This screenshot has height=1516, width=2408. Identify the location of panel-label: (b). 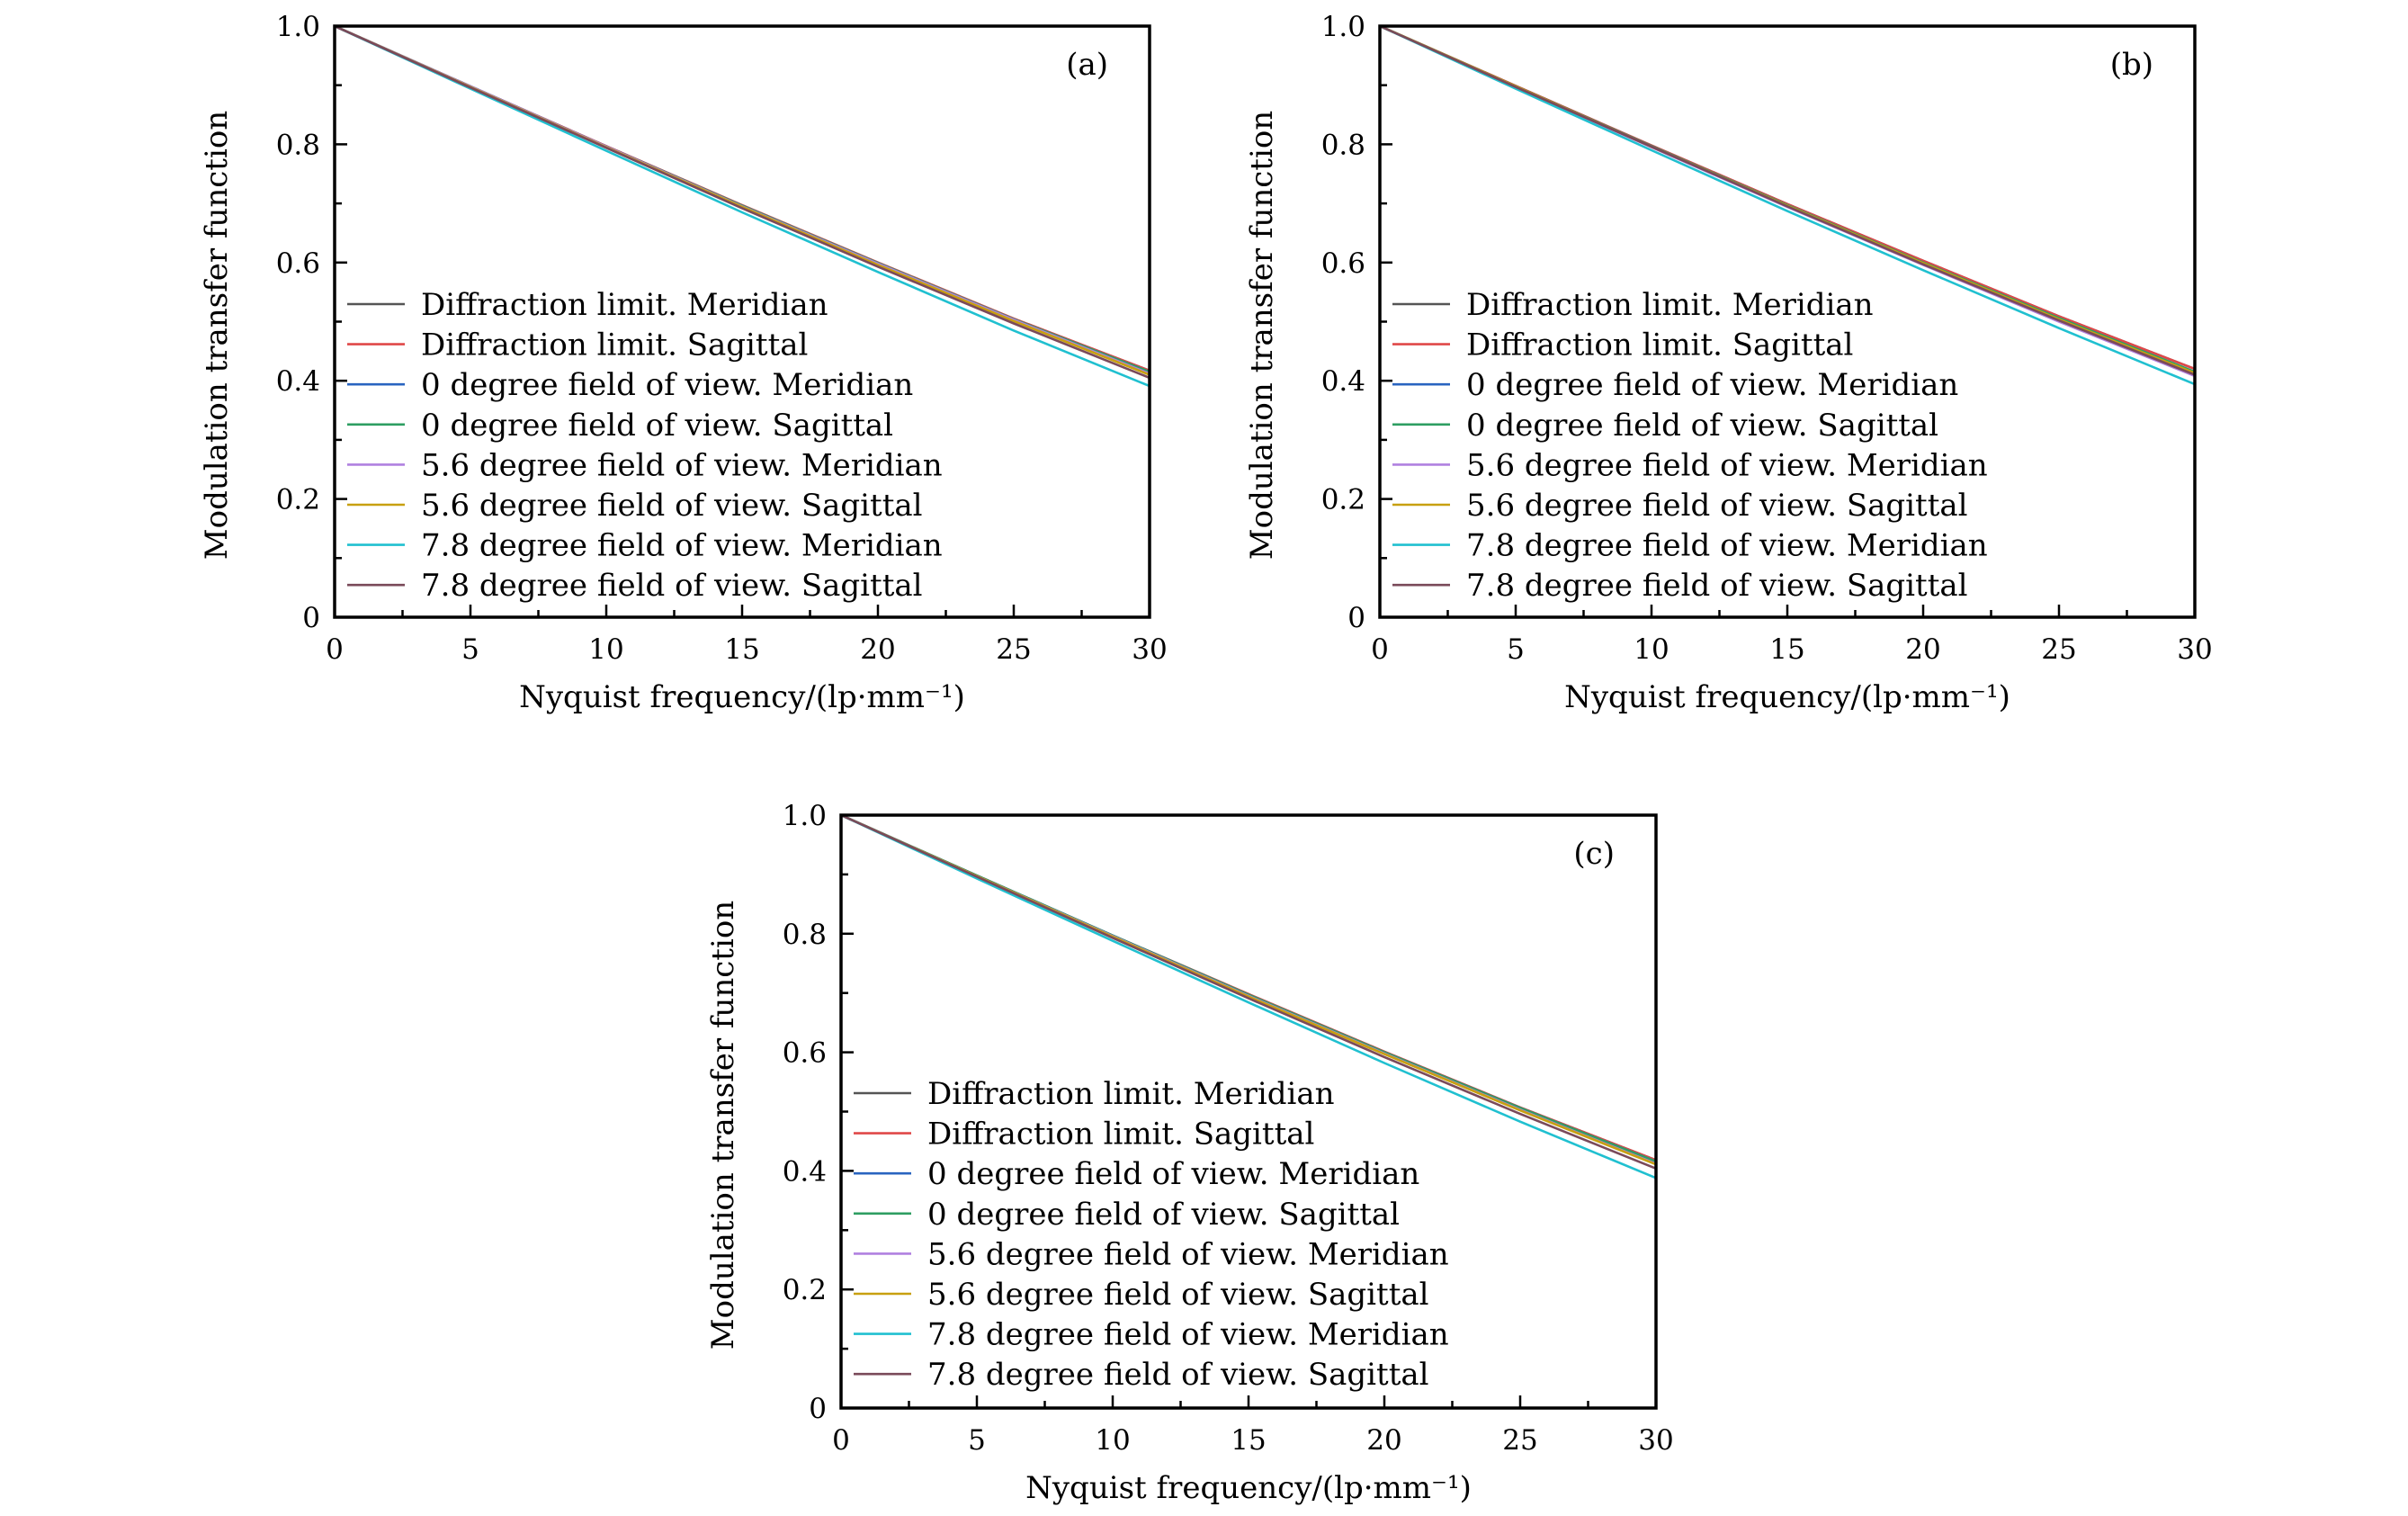
(2131, 65).